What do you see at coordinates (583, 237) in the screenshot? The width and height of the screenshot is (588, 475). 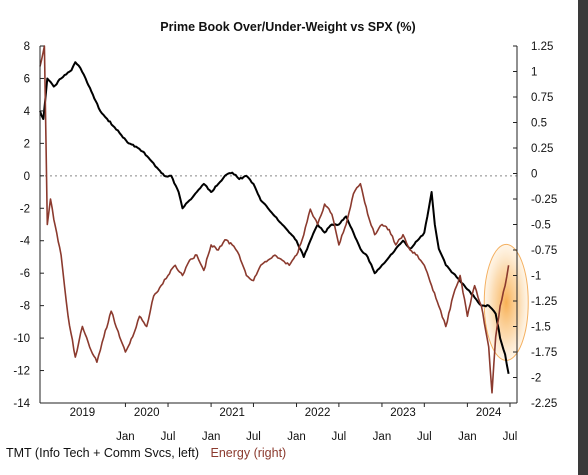 I see `window-edge` at bounding box center [583, 237].